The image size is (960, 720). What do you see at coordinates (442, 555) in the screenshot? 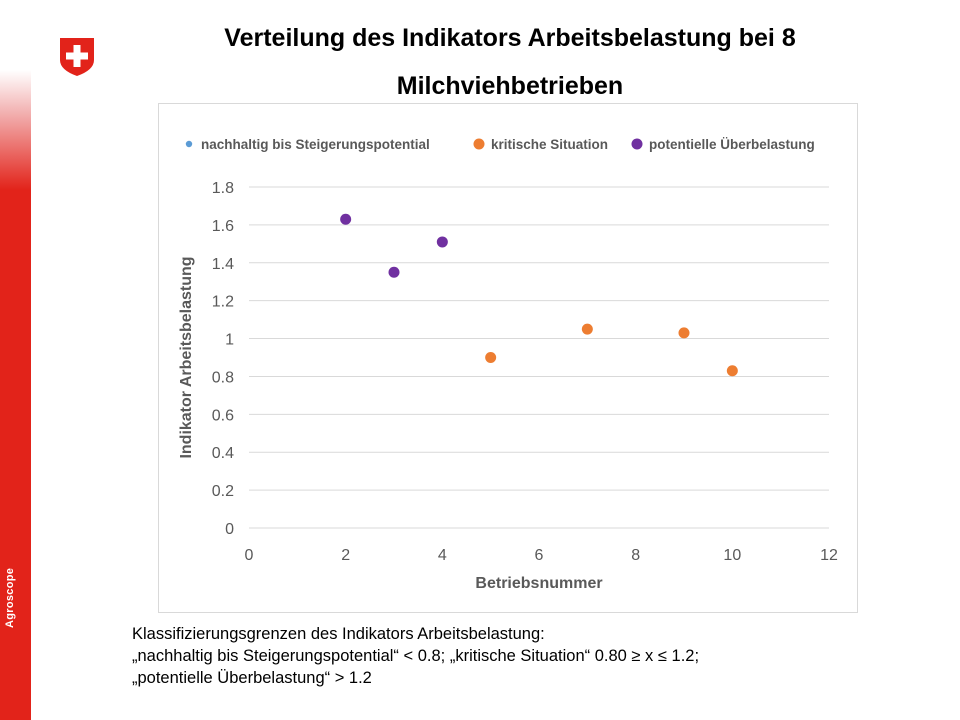
I see `x-tick-label: 4` at bounding box center [442, 555].